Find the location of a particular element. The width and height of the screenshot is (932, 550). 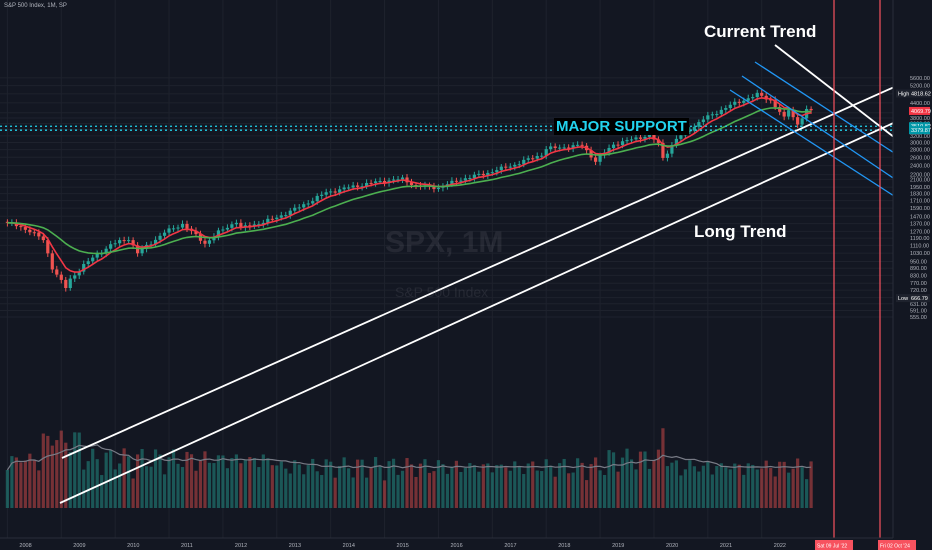

year-tick-label: 2017 is located at coordinates (510, 546).